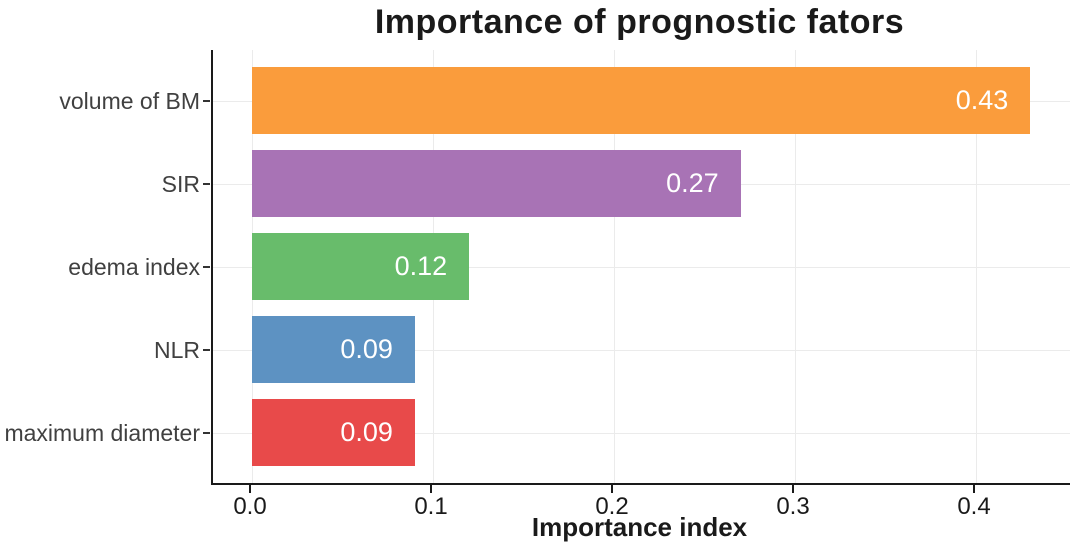 The image size is (1080, 549). Describe the element at coordinates (982, 100) in the screenshot. I see `bar-value-label: 0.43` at that location.